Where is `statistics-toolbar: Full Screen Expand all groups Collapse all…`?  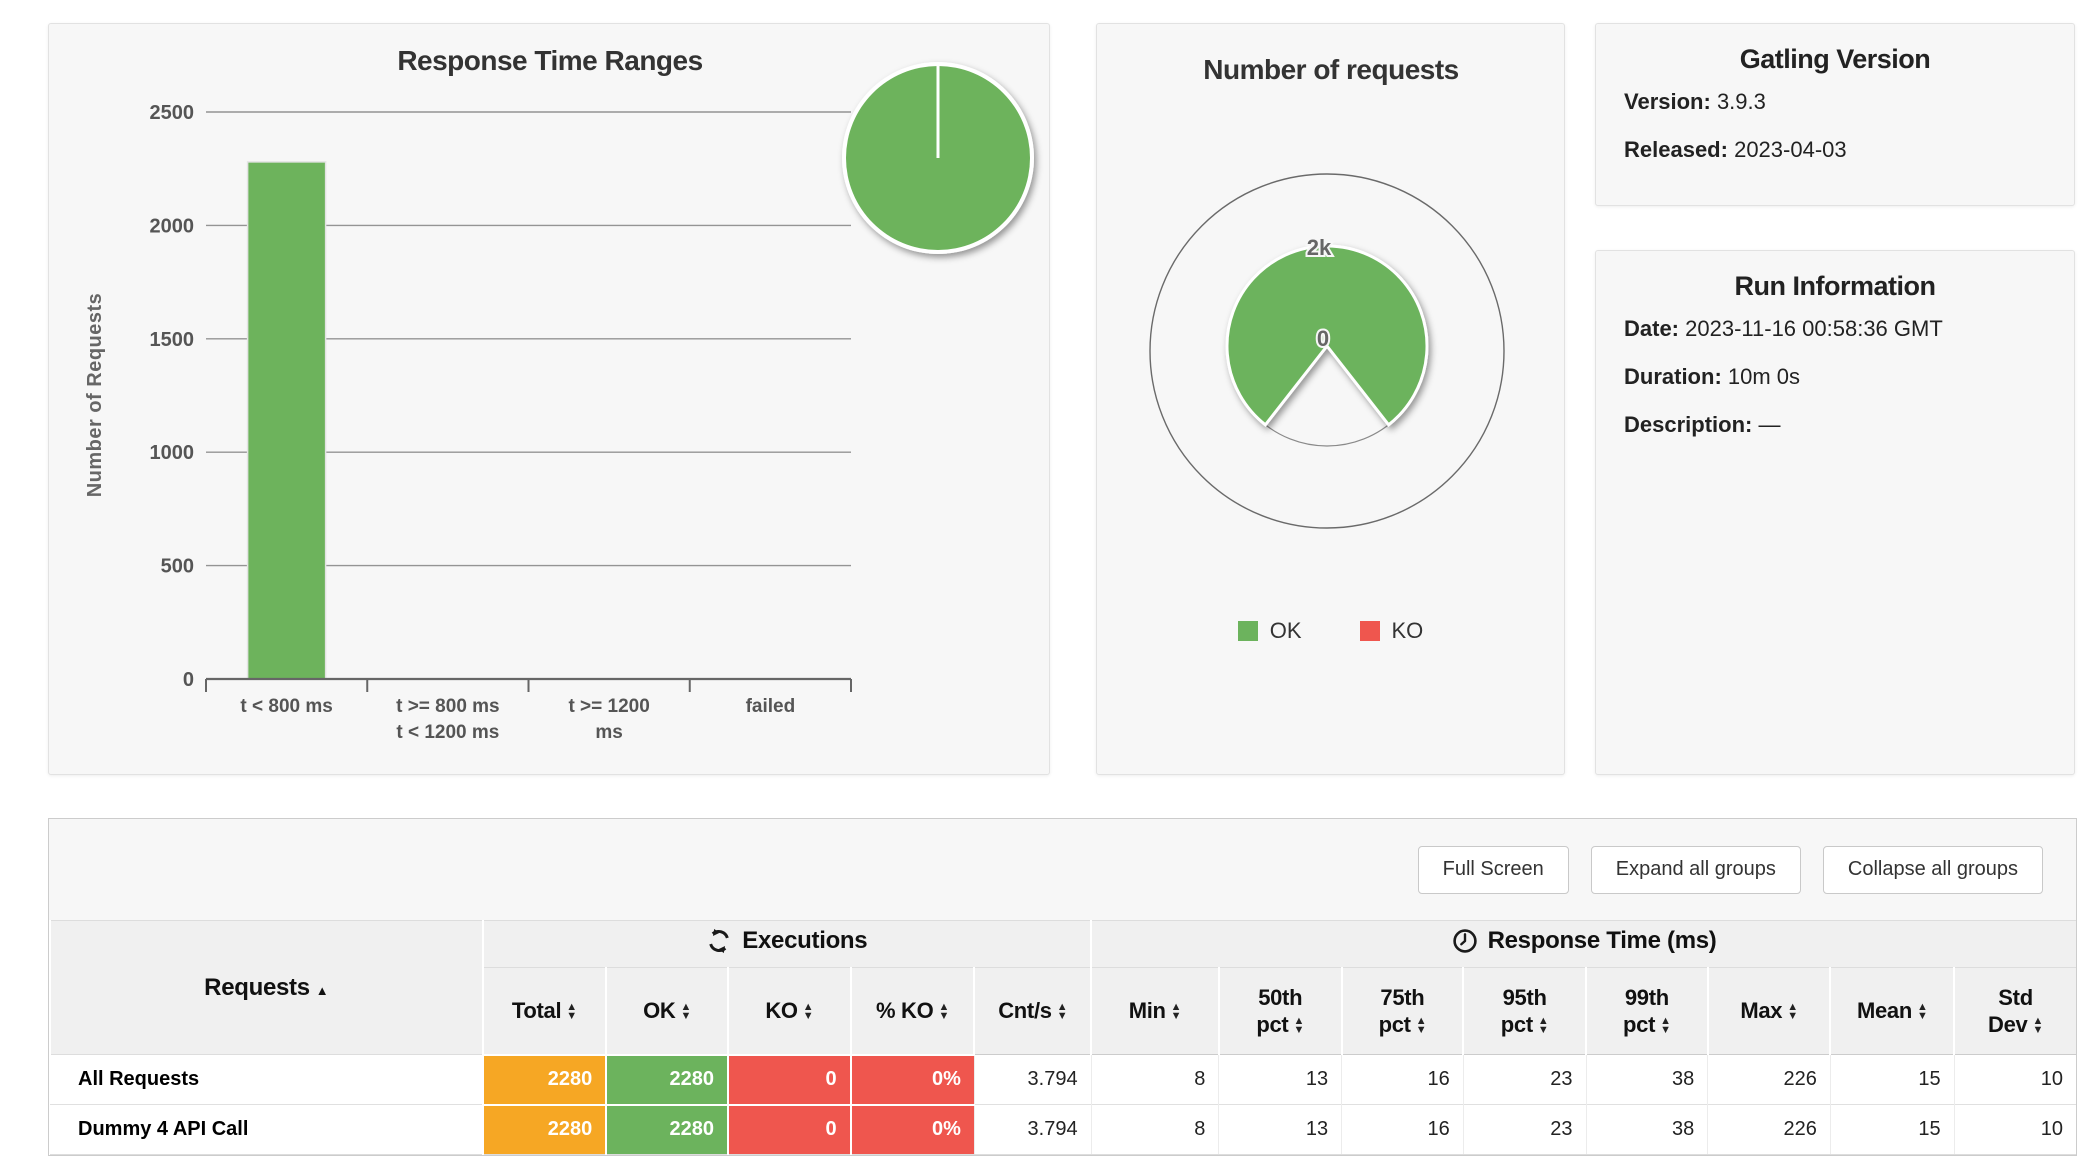 statistics-toolbar: Full Screen Expand all groups Collapse all… is located at coordinates (1062, 869).